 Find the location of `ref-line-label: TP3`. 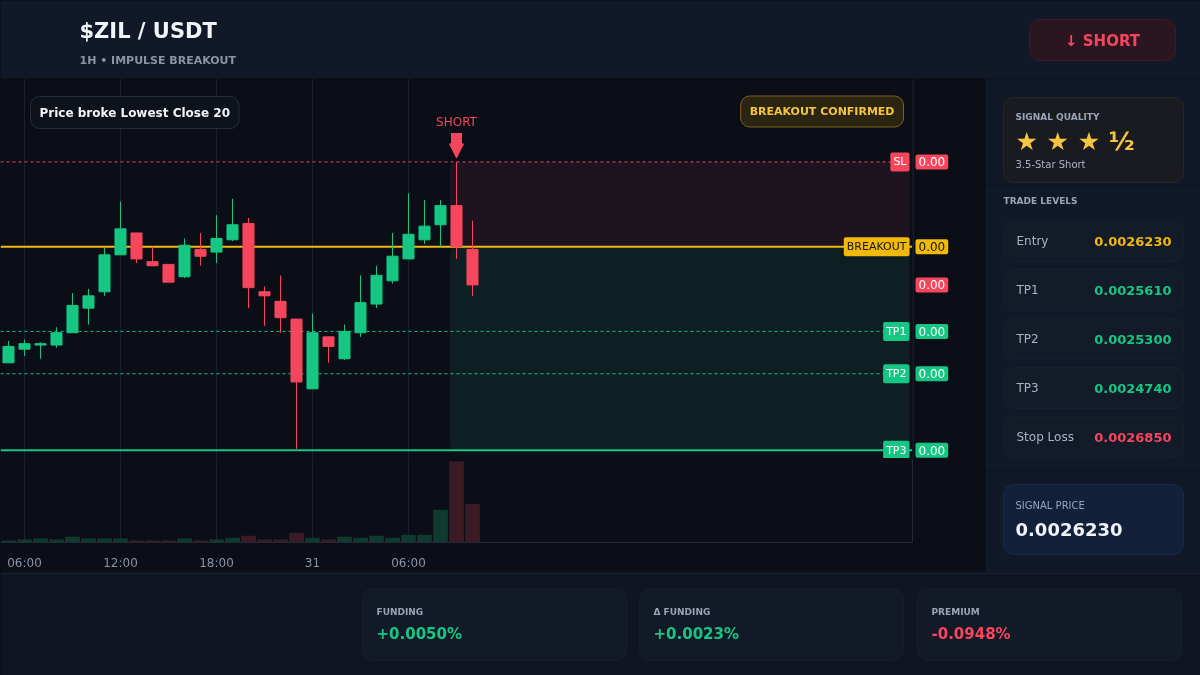

ref-line-label: TP3 is located at coordinates (896, 450).